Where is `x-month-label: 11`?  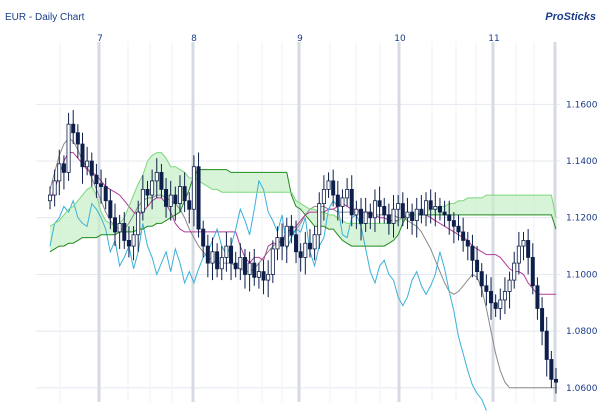 x-month-label: 11 is located at coordinates (493, 39).